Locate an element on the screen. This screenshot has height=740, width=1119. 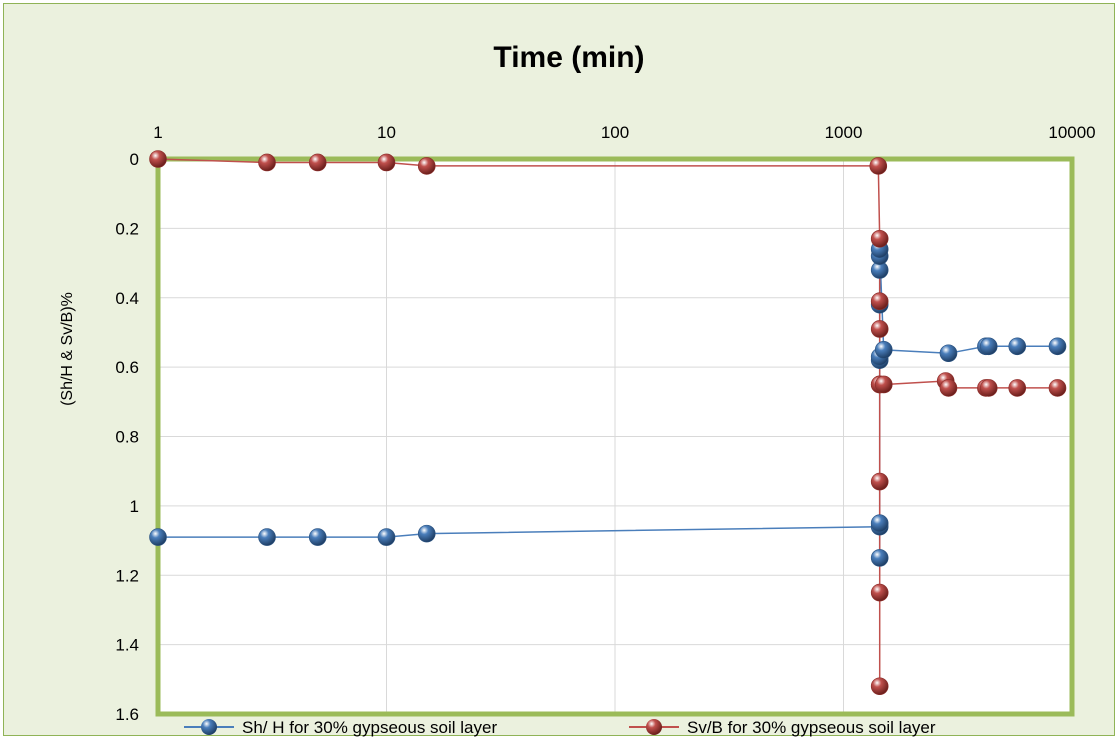
chart-title: Time (min) is located at coordinates (568, 57).